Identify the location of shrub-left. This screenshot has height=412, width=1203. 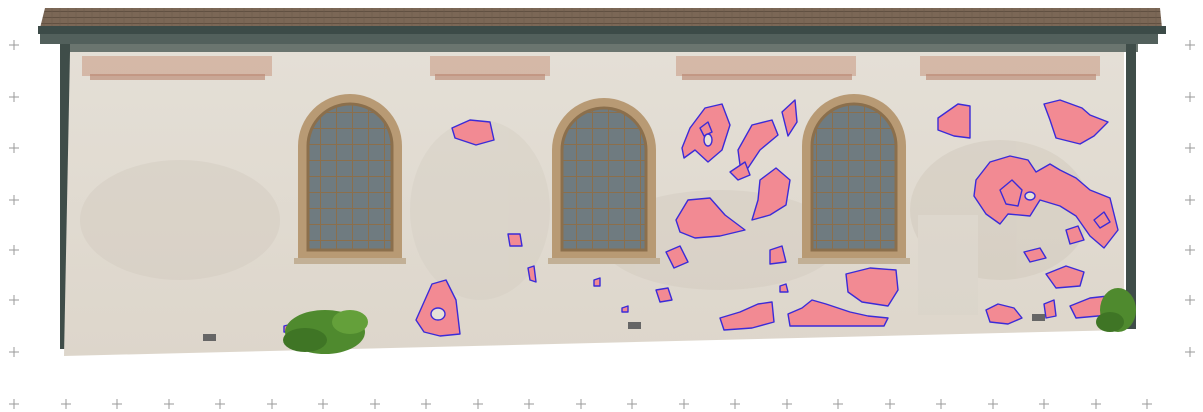
(325, 332).